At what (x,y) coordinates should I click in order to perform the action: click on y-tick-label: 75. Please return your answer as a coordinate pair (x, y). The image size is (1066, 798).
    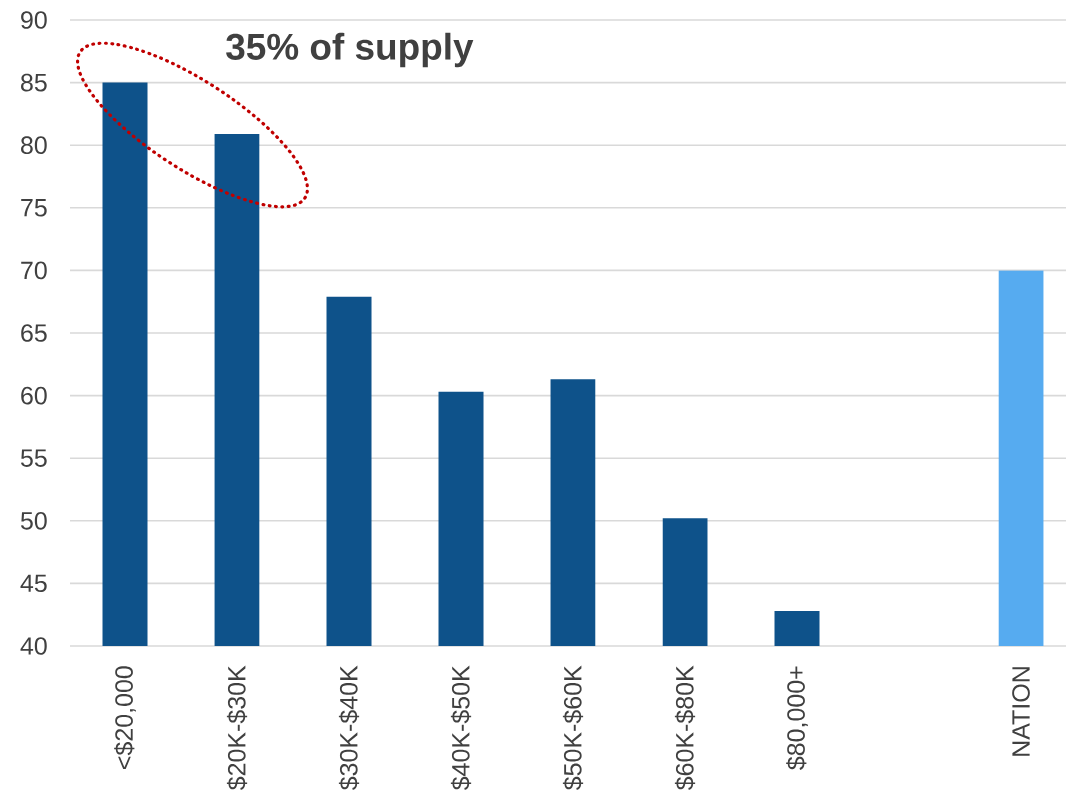
    Looking at the image, I should click on (34, 208).